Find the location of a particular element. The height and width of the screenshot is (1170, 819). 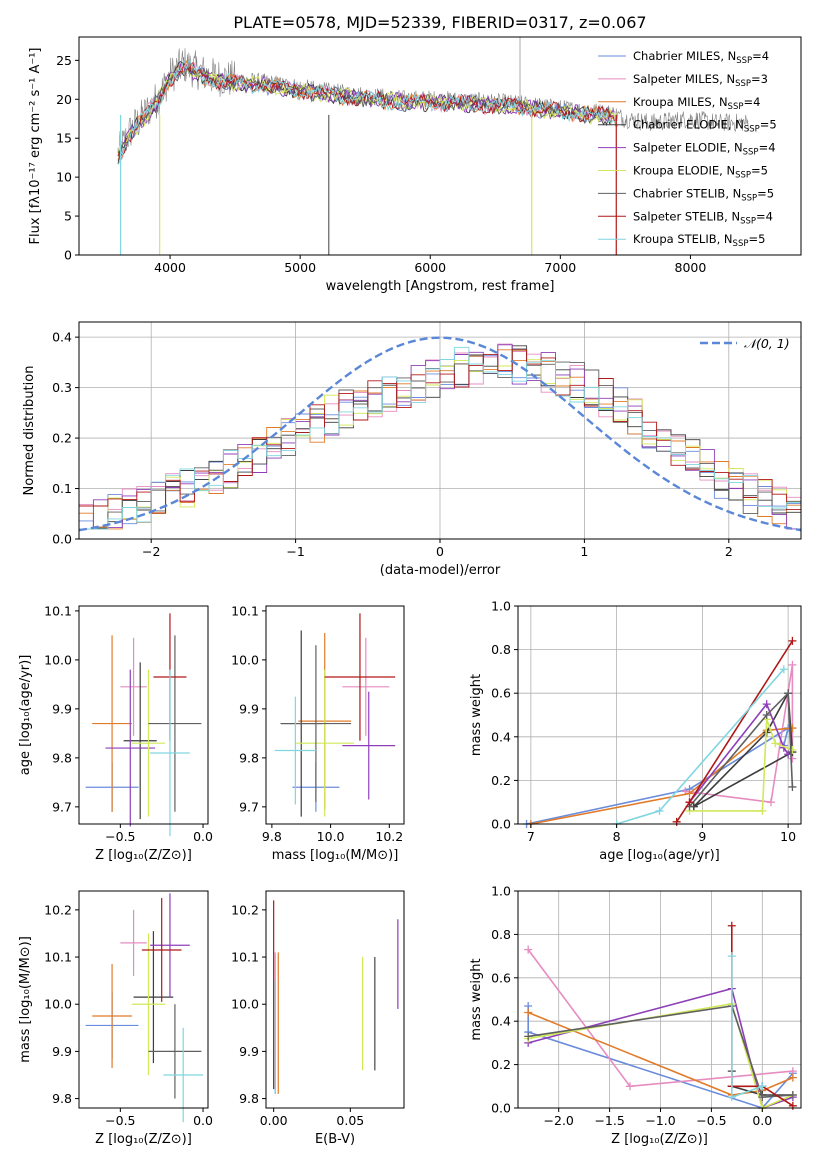

x-tick-label: −1.5 is located at coordinates (609, 1120).